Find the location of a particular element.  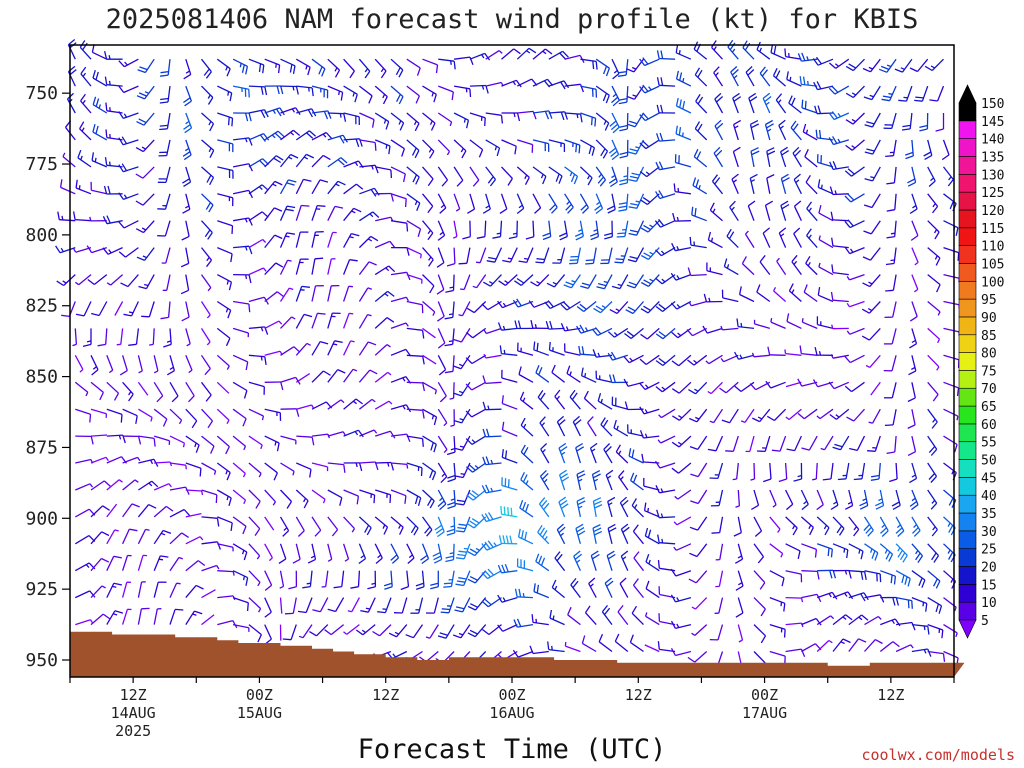

x-tick-year: 2025 is located at coordinates (133, 731).